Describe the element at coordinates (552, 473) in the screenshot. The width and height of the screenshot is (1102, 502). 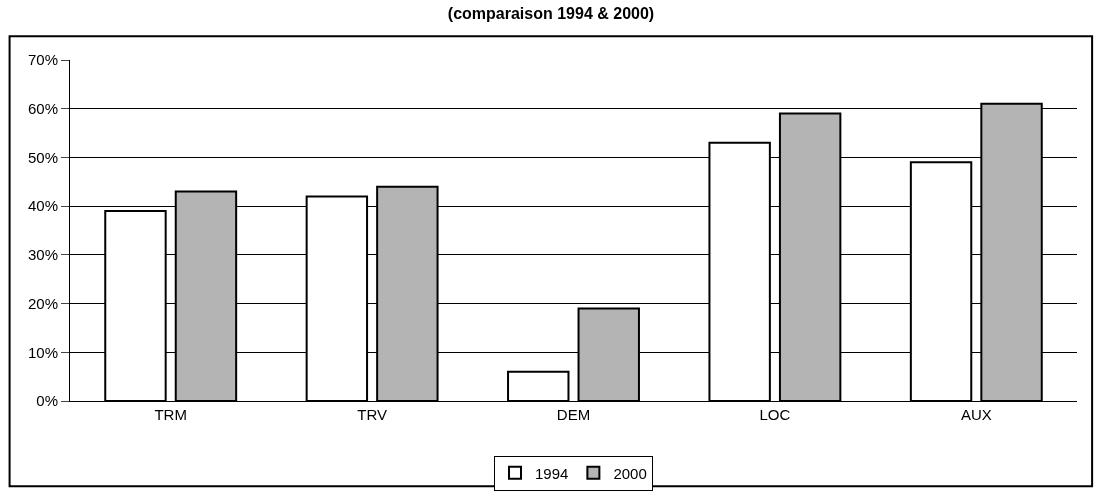
I see `legend-label: 1994` at that location.